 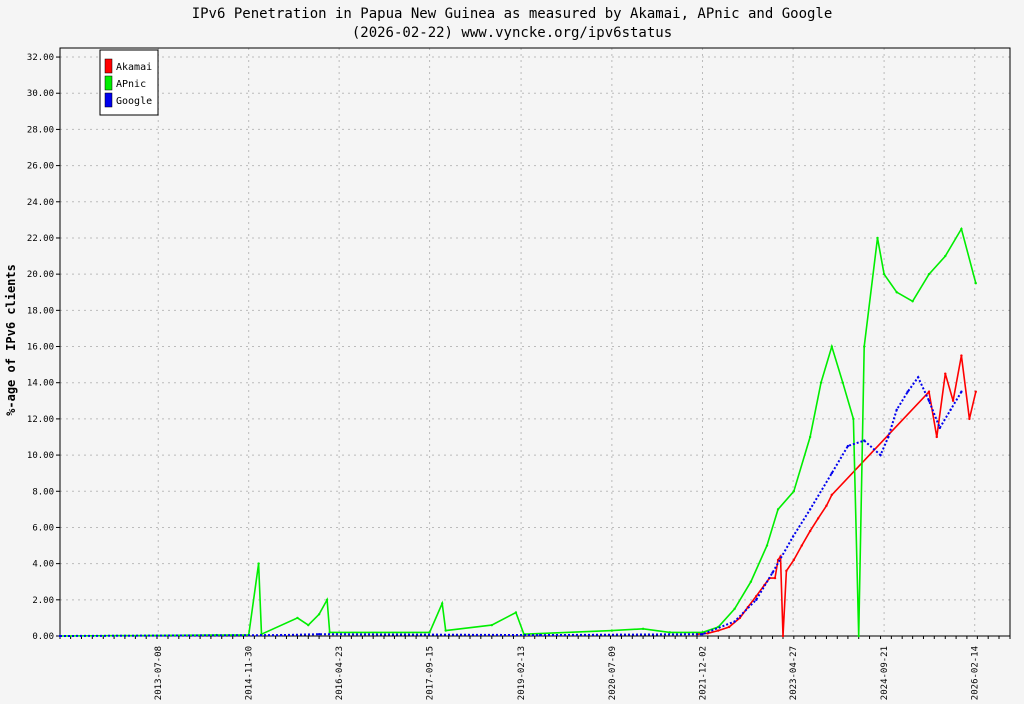 What do you see at coordinates (159, 673) in the screenshot?
I see `x-tick-label: 2013-07-08` at bounding box center [159, 673].